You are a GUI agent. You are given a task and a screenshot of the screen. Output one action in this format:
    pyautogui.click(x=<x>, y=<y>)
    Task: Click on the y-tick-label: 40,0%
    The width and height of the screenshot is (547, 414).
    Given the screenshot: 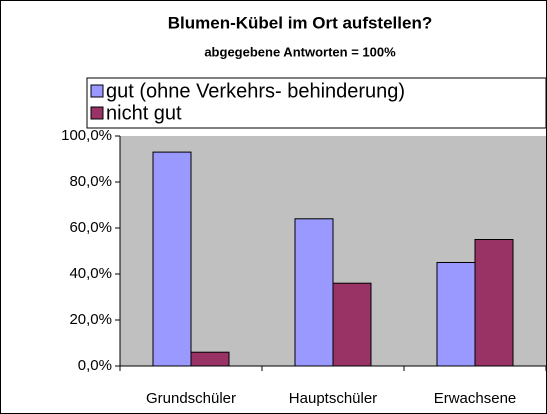 What is the action you would take?
    pyautogui.click(x=90, y=273)
    